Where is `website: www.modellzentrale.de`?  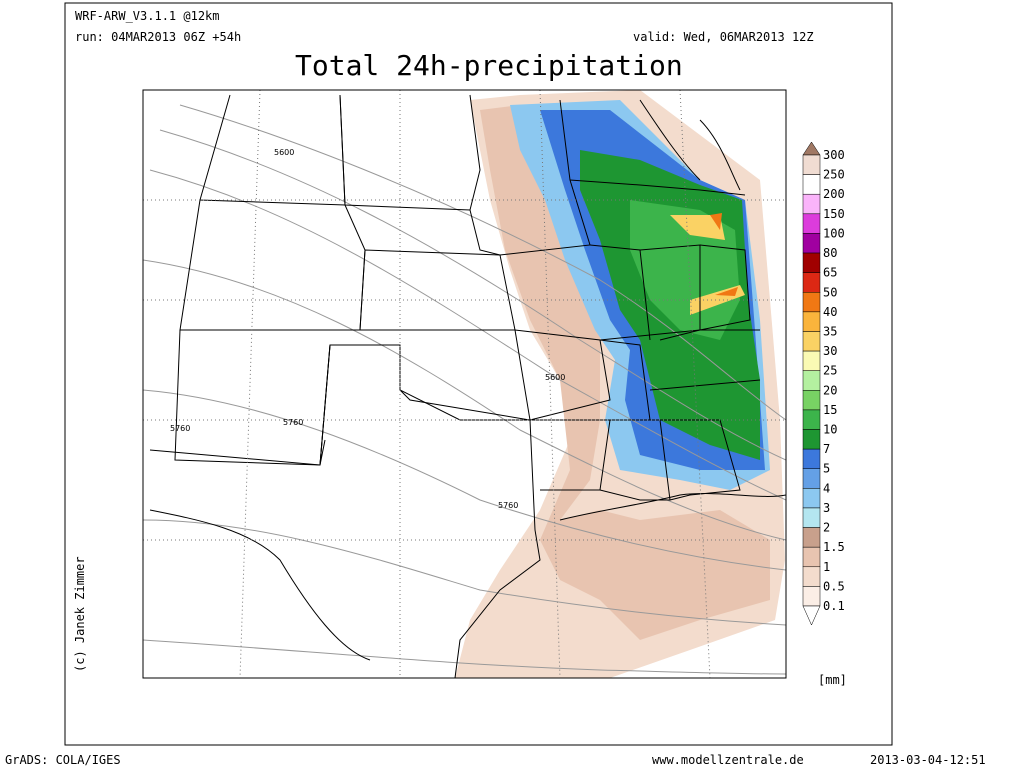 website: www.modellzentrale.de is located at coordinates (728, 760).